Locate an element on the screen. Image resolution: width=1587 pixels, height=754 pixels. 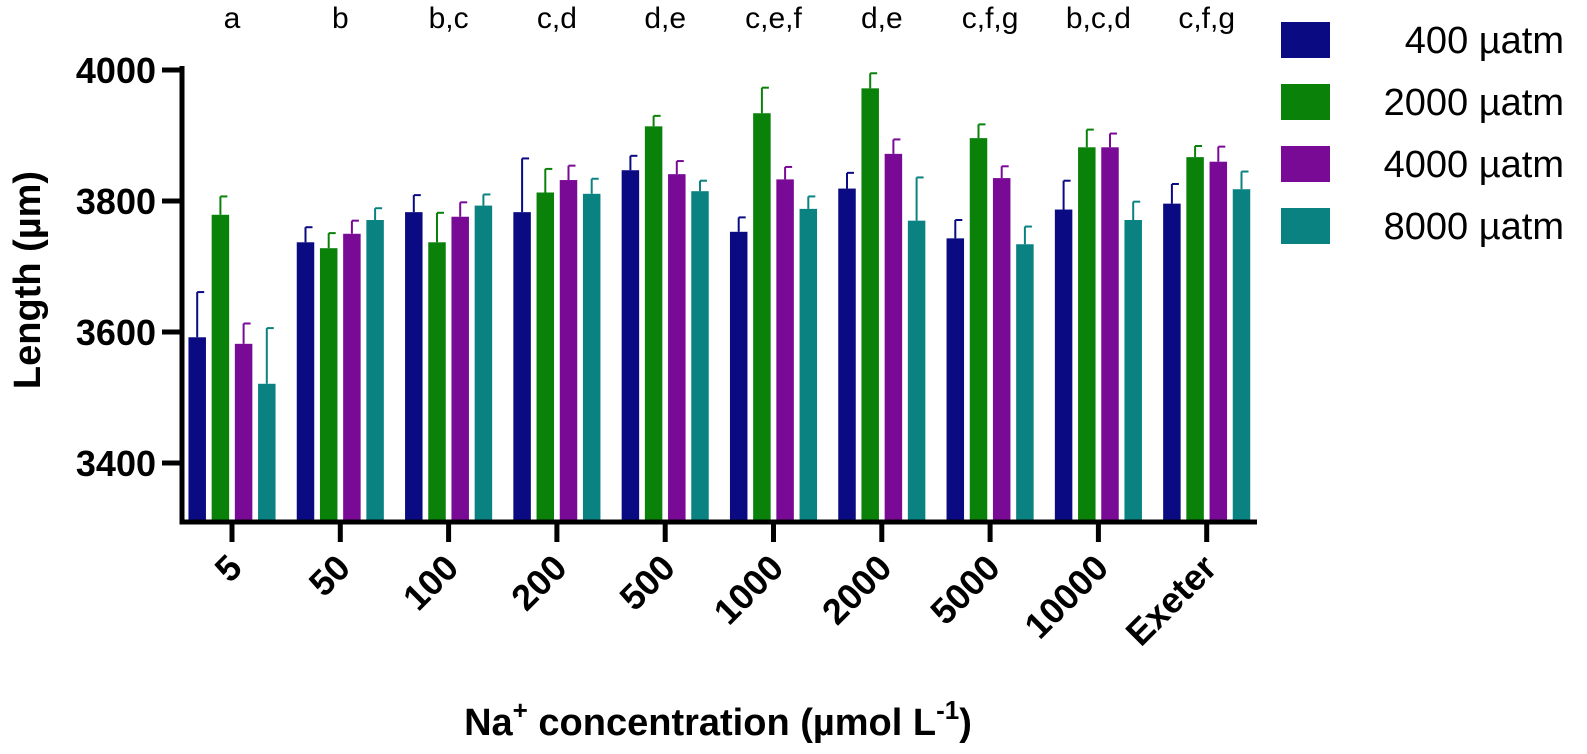
significance-letter-200: c,d is located at coordinates (557, 18).